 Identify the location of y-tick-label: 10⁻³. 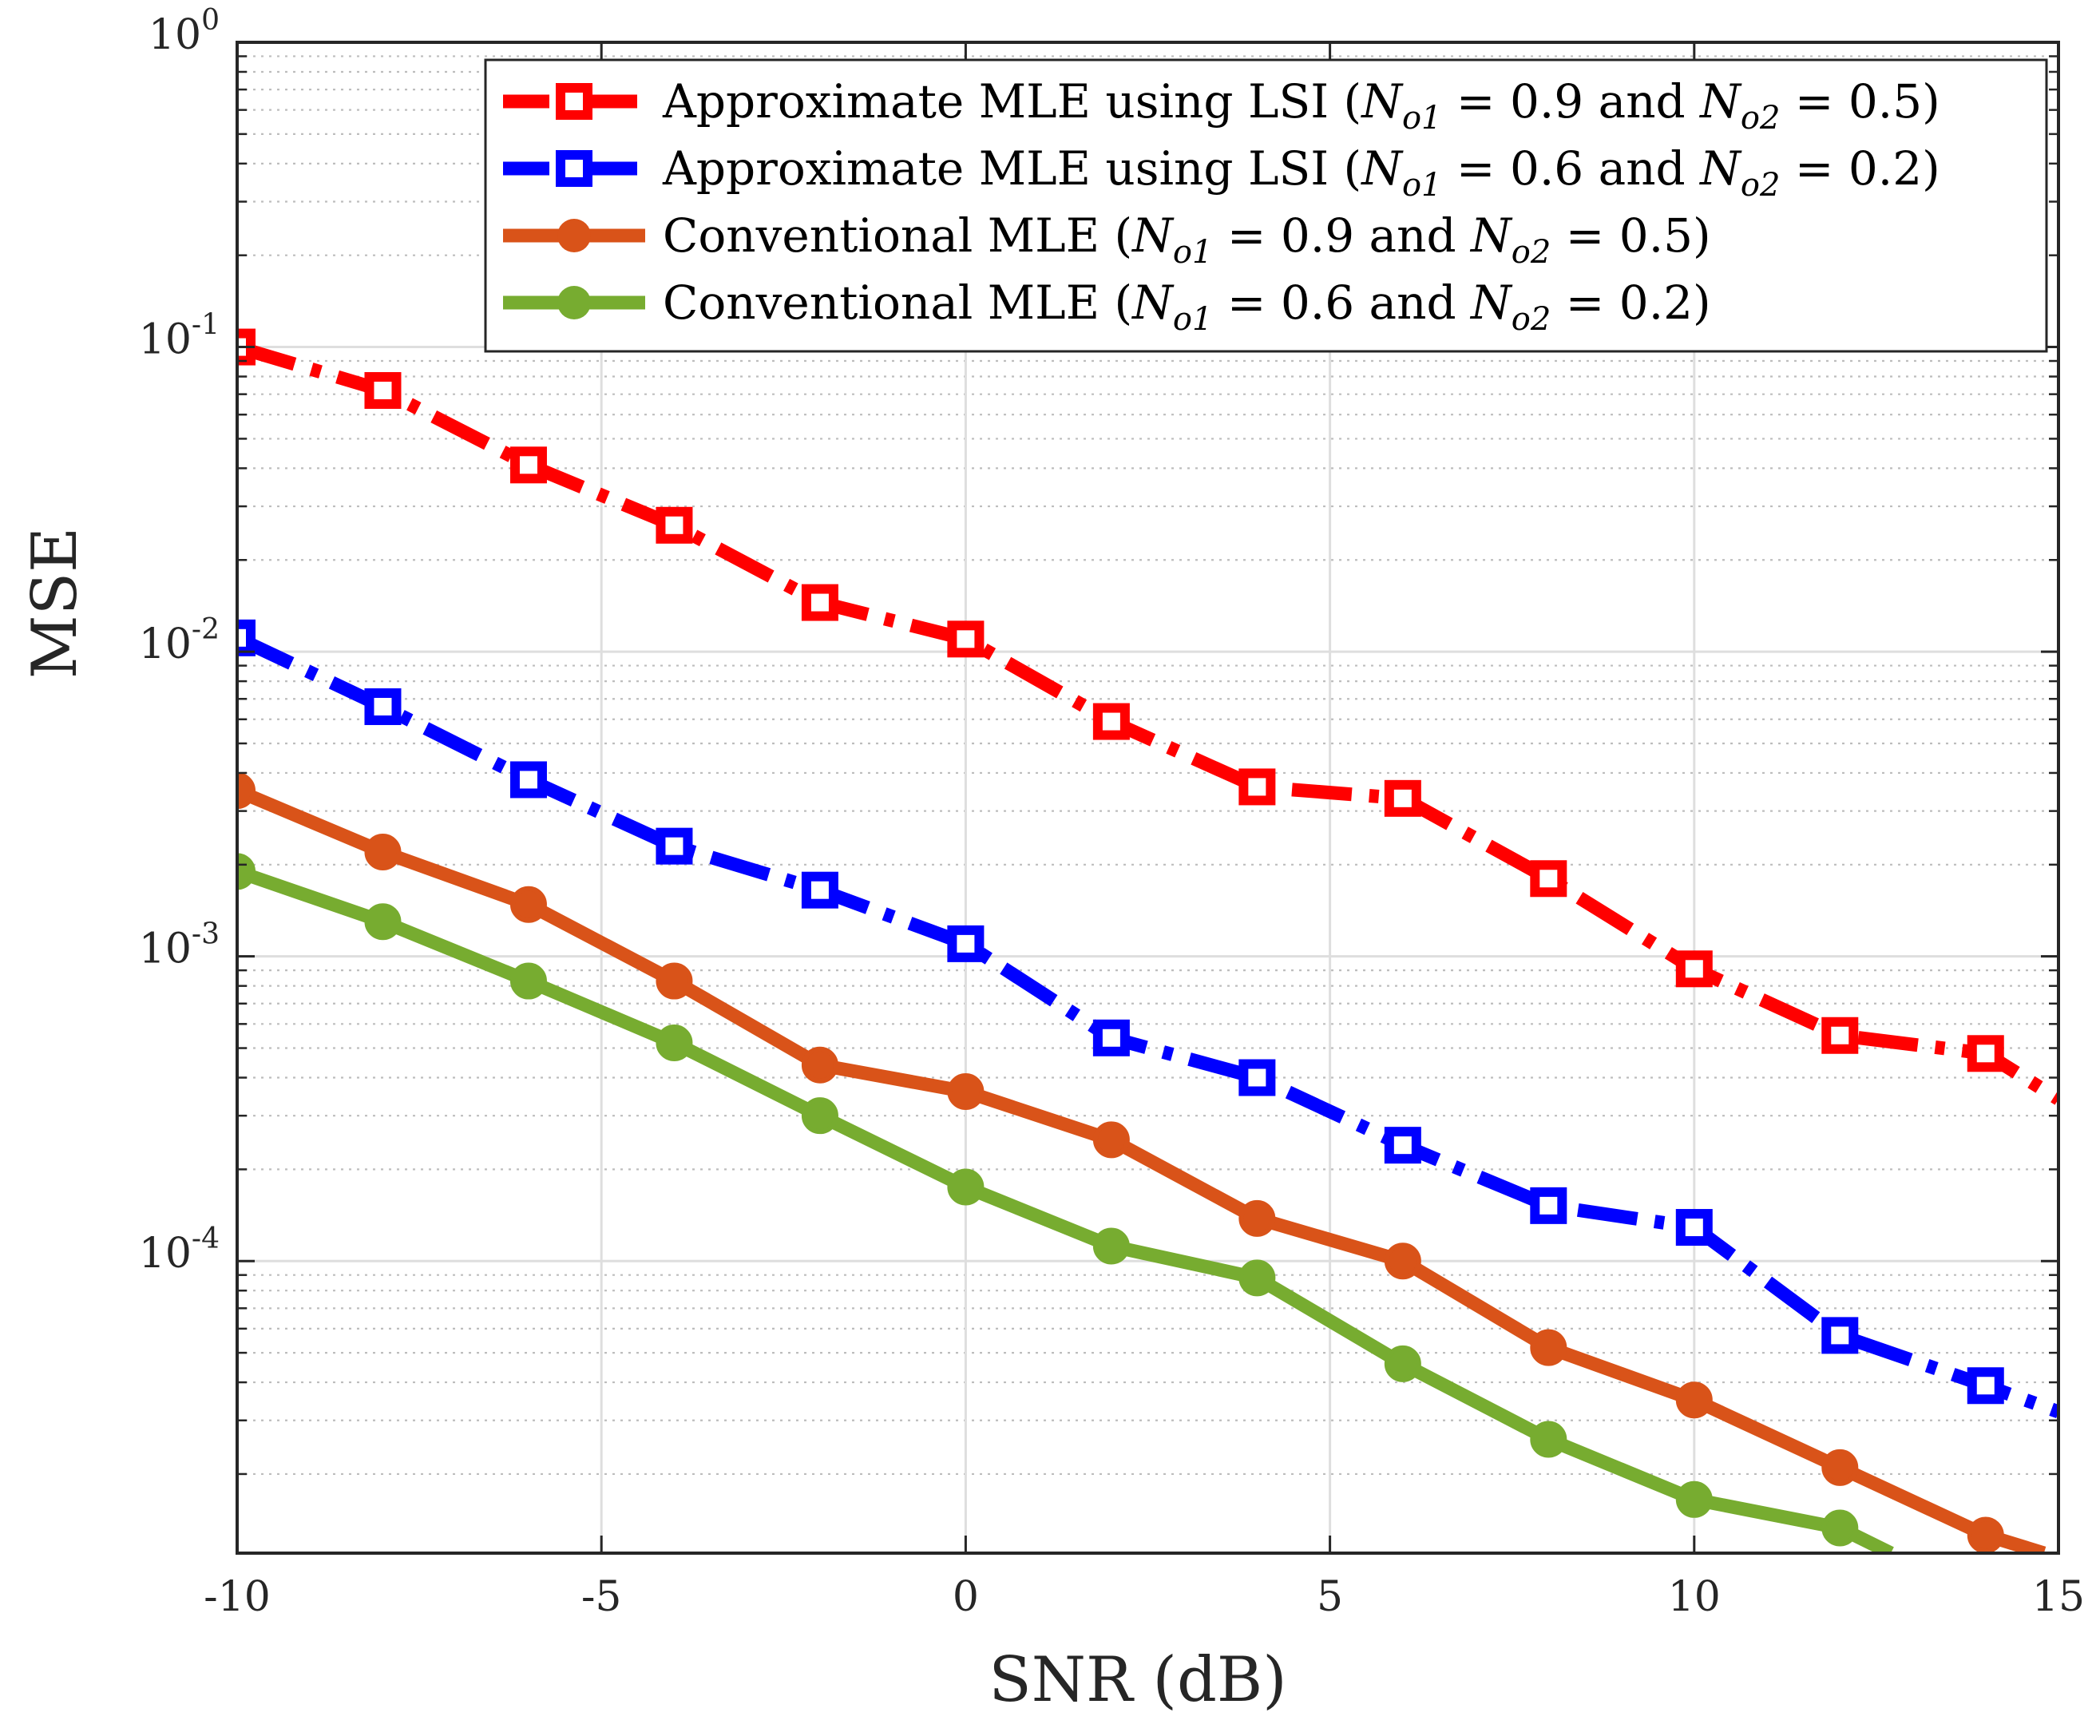
(180, 945).